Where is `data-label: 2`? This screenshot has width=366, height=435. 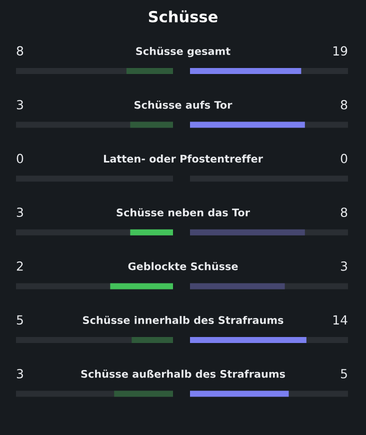
data-label: 2 is located at coordinates (19, 266).